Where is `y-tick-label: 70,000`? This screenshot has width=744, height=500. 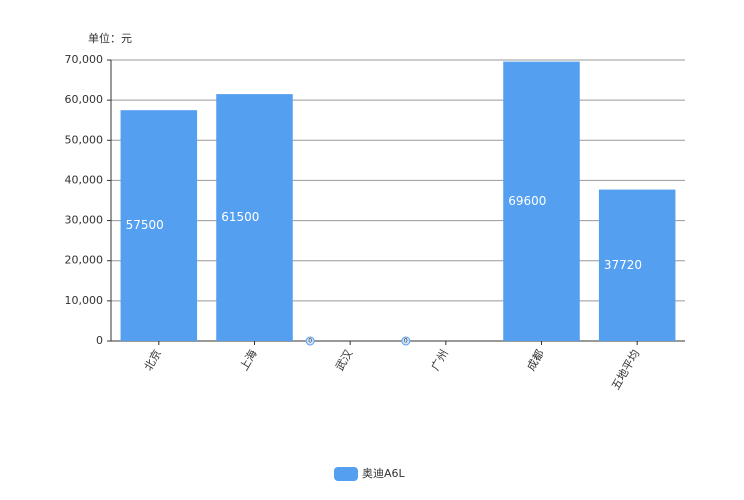
y-tick-label: 70,000 is located at coordinates (84, 59).